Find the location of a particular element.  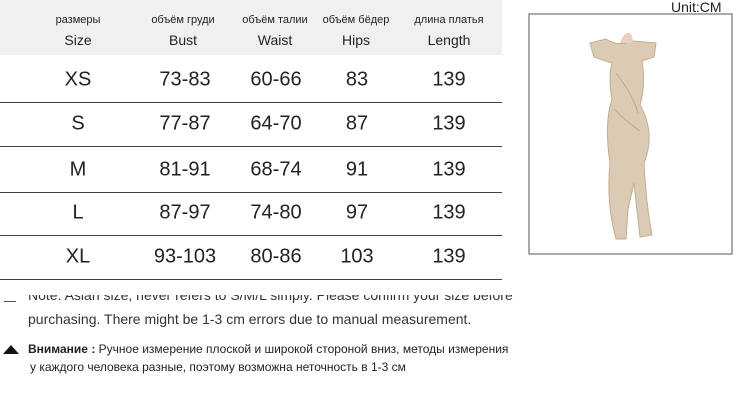

table-cell: 83 is located at coordinates (357, 79).